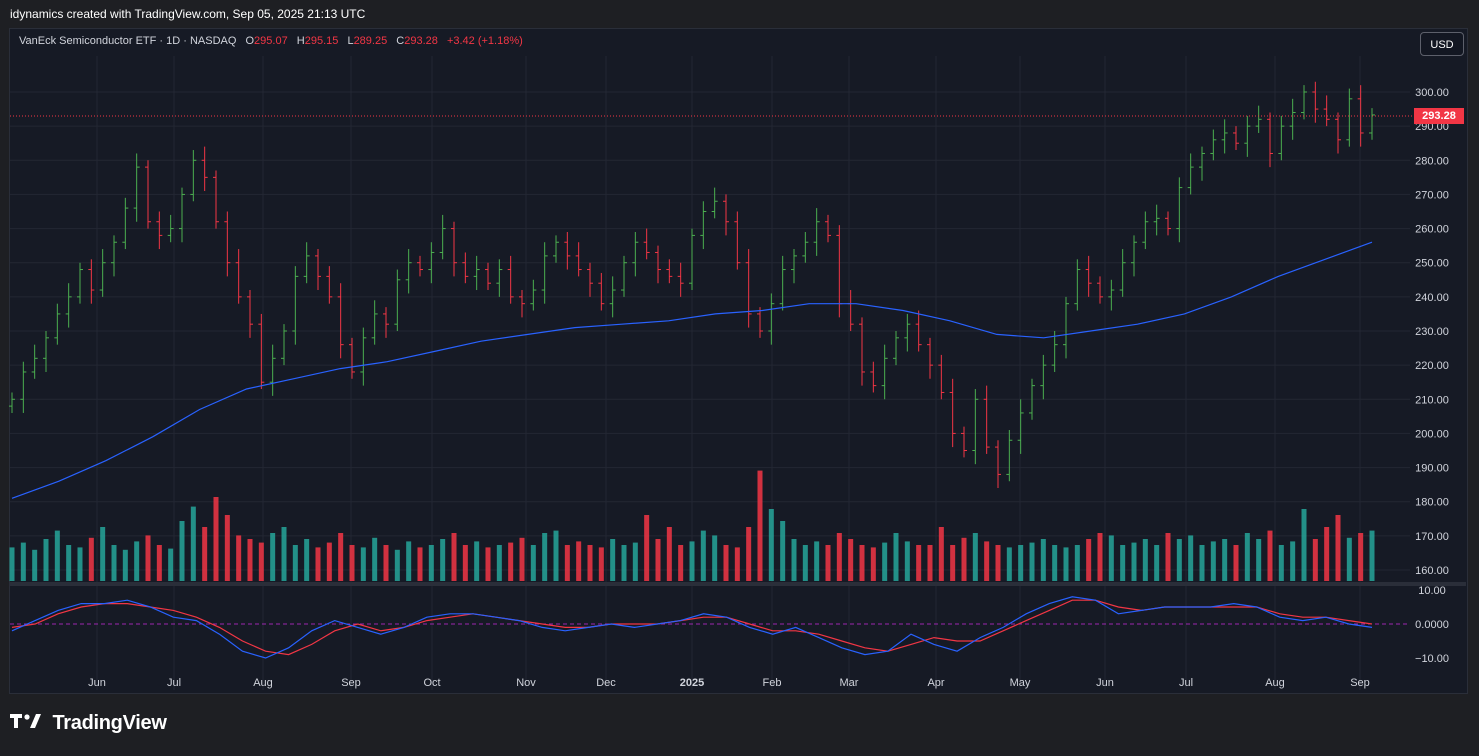  Describe the element at coordinates (350, 41) in the screenshot. I see `low-label: L` at that location.